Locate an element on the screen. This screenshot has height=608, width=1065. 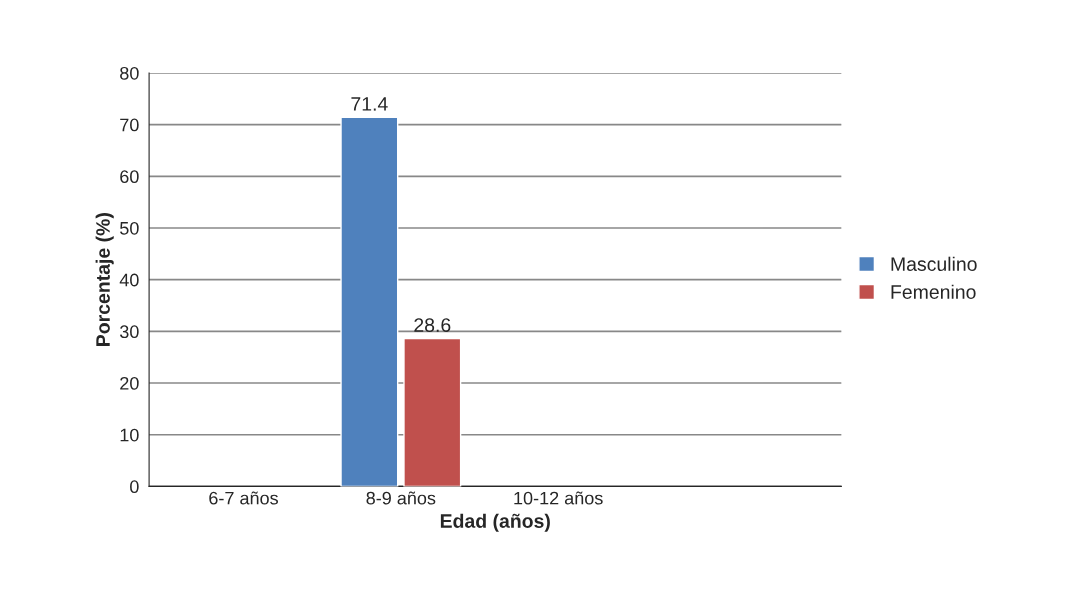
x-tick-label: 6-7 años is located at coordinates (243, 498).